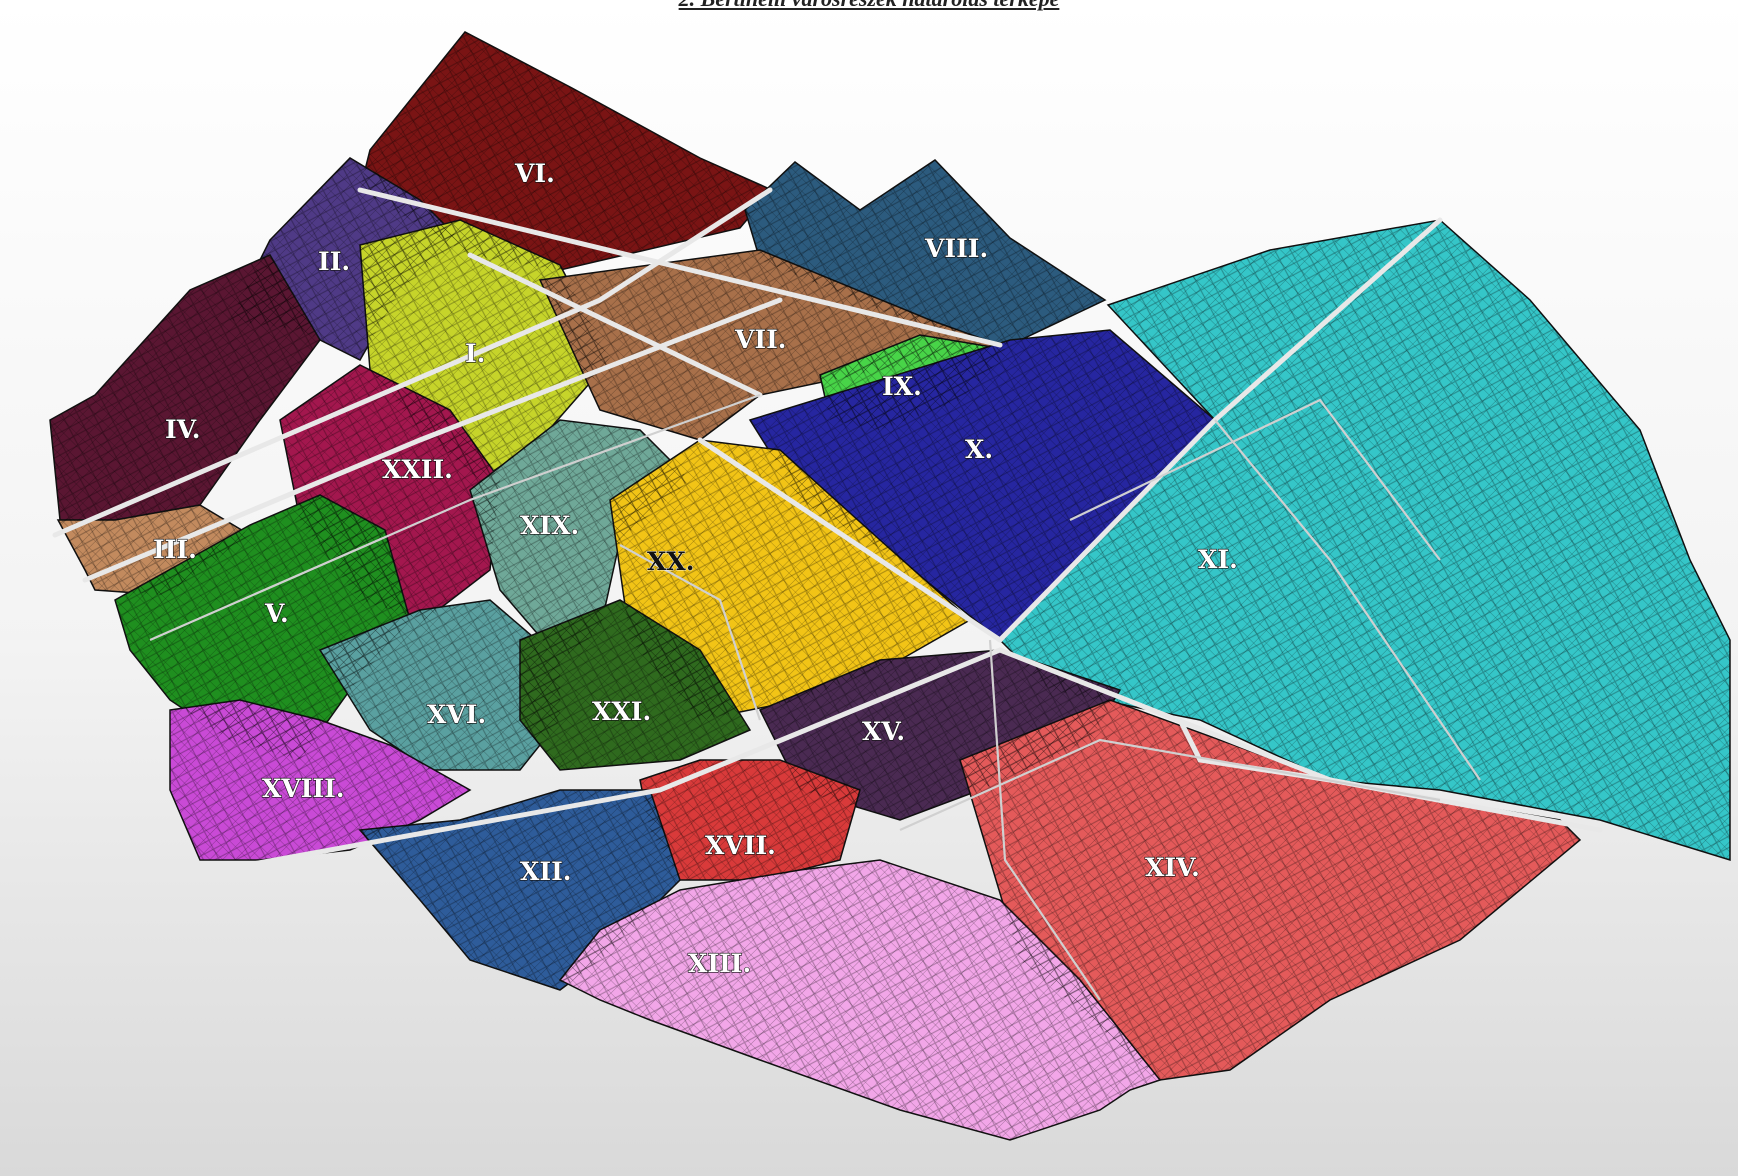 The image size is (1738, 1176). I want to click on district-label-XX: XX., so click(671, 561).